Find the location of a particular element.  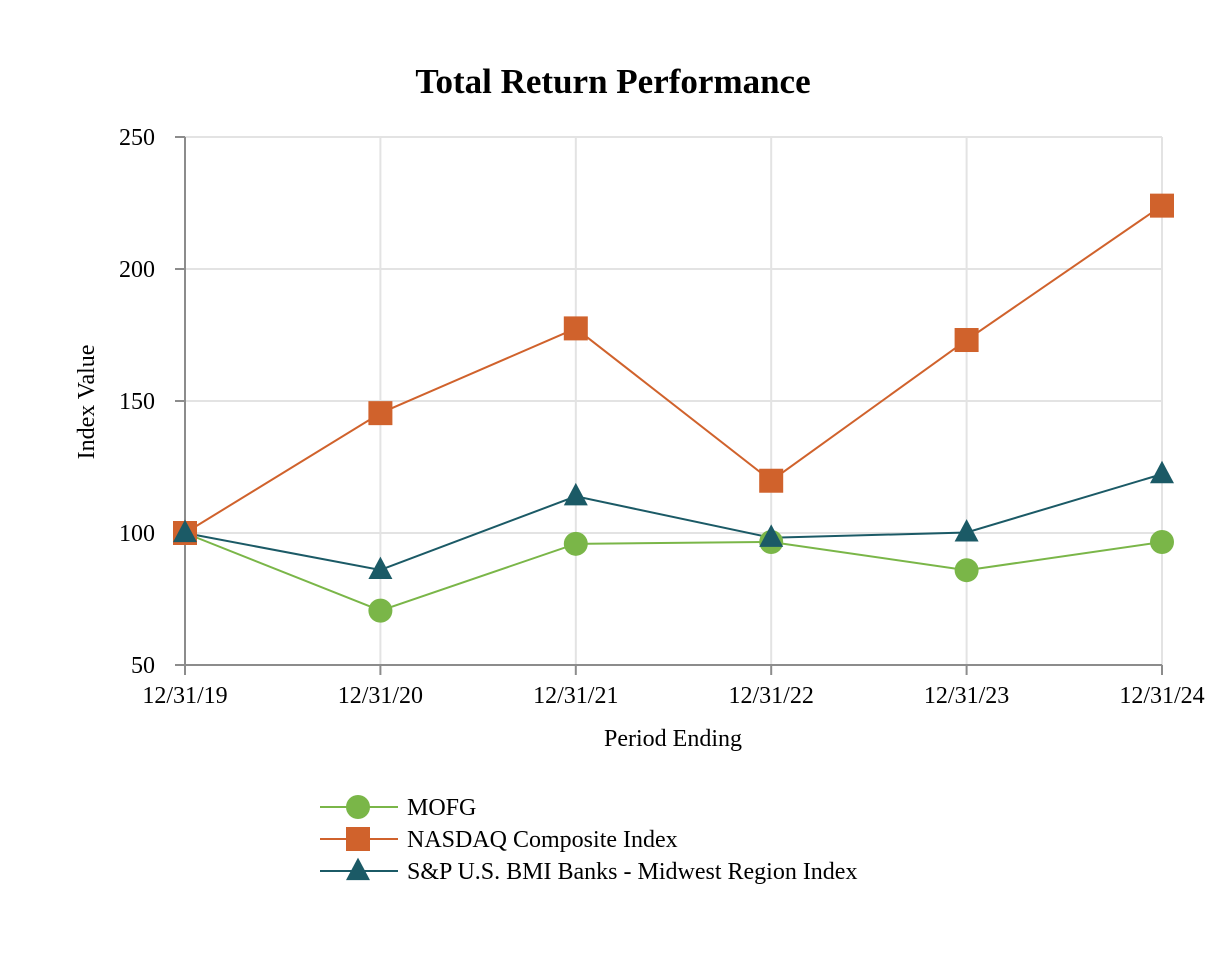

legend-item: NASDAQ Composite Index is located at coordinates (499, 840).